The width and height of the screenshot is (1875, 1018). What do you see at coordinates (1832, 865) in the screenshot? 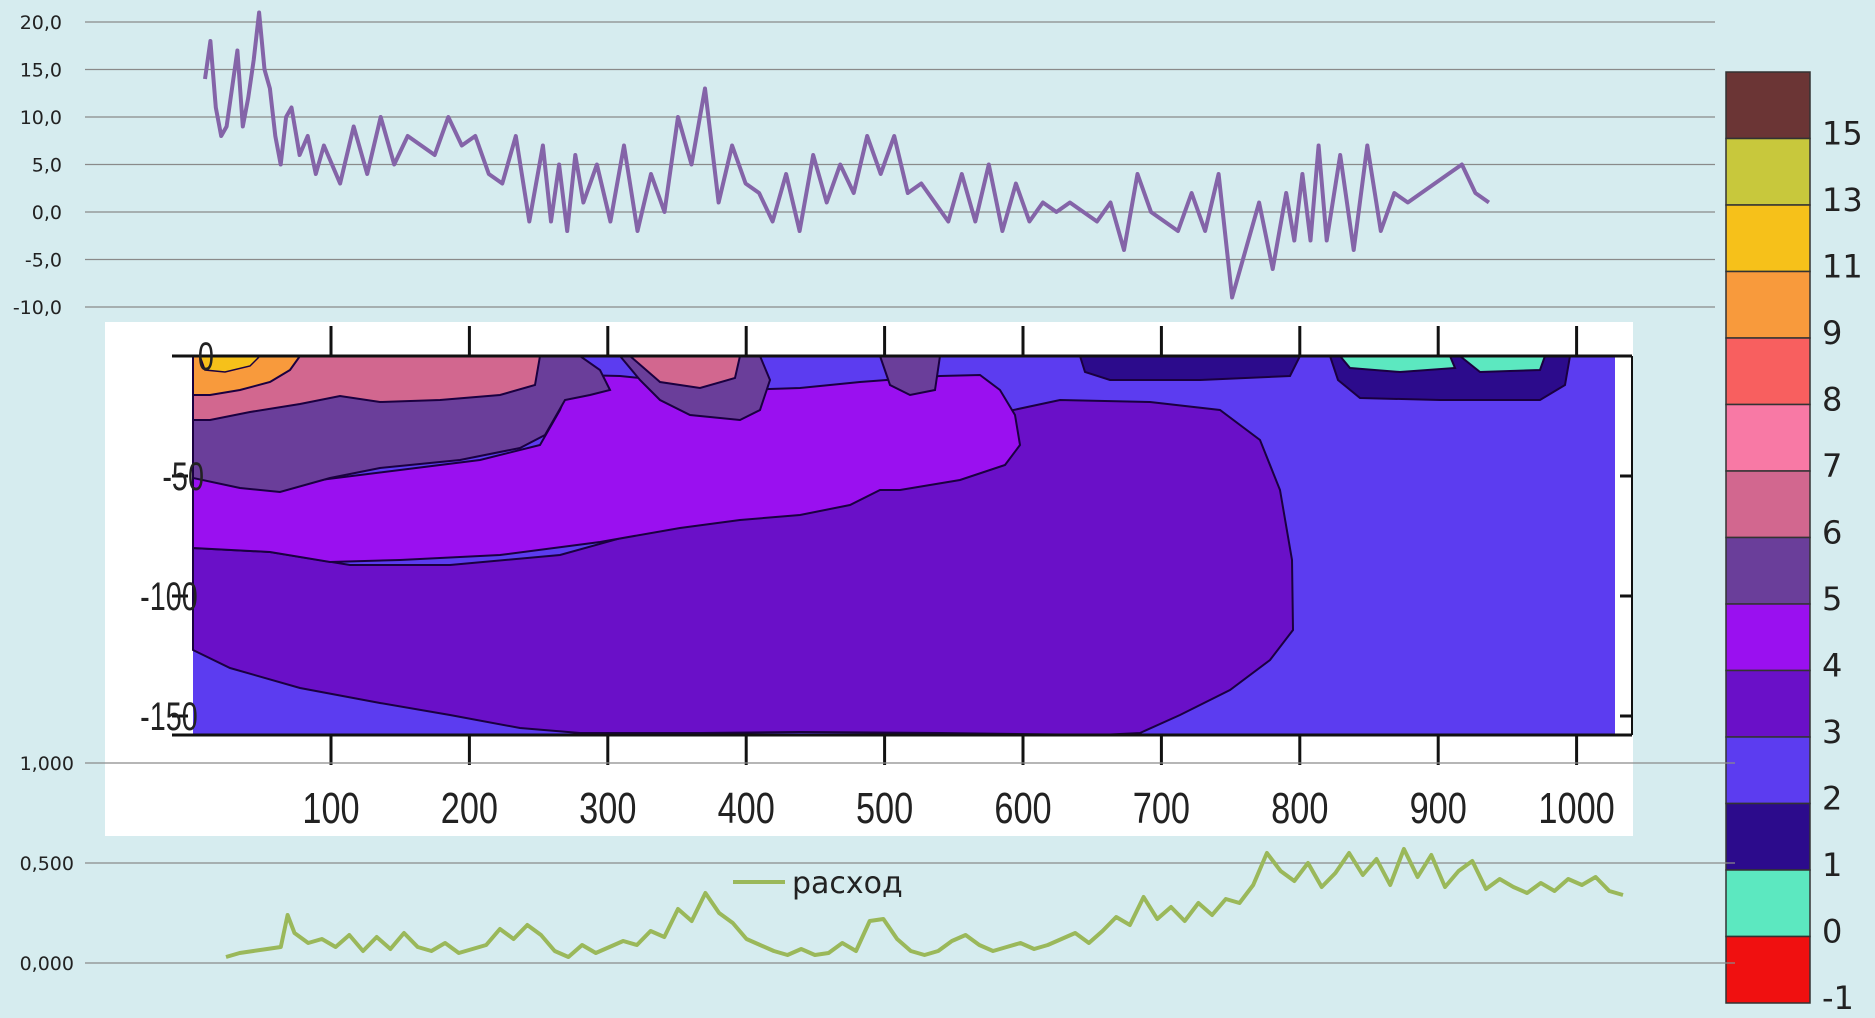
I see `colorbar-tick-label: 1` at bounding box center [1832, 865].